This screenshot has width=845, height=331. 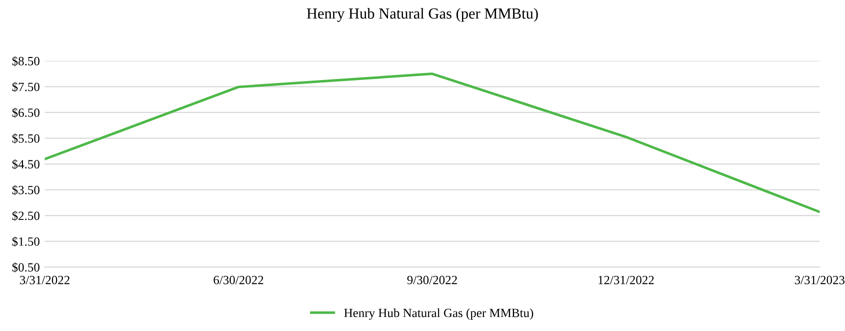 What do you see at coordinates (26, 164) in the screenshot?
I see `y-tick-label: $4.50` at bounding box center [26, 164].